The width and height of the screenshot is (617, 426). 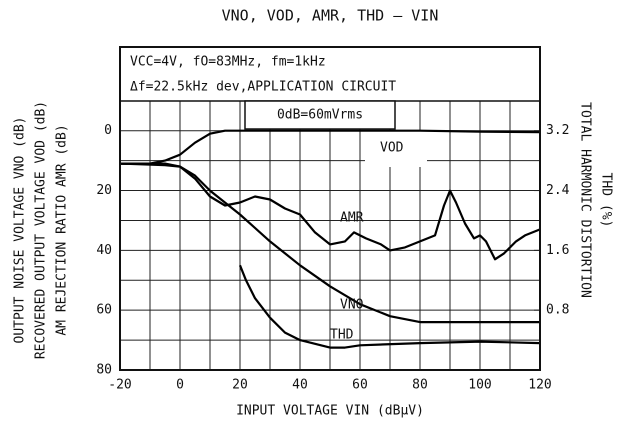 I want to click on y-tick-label: 80, so click(x=104, y=370).